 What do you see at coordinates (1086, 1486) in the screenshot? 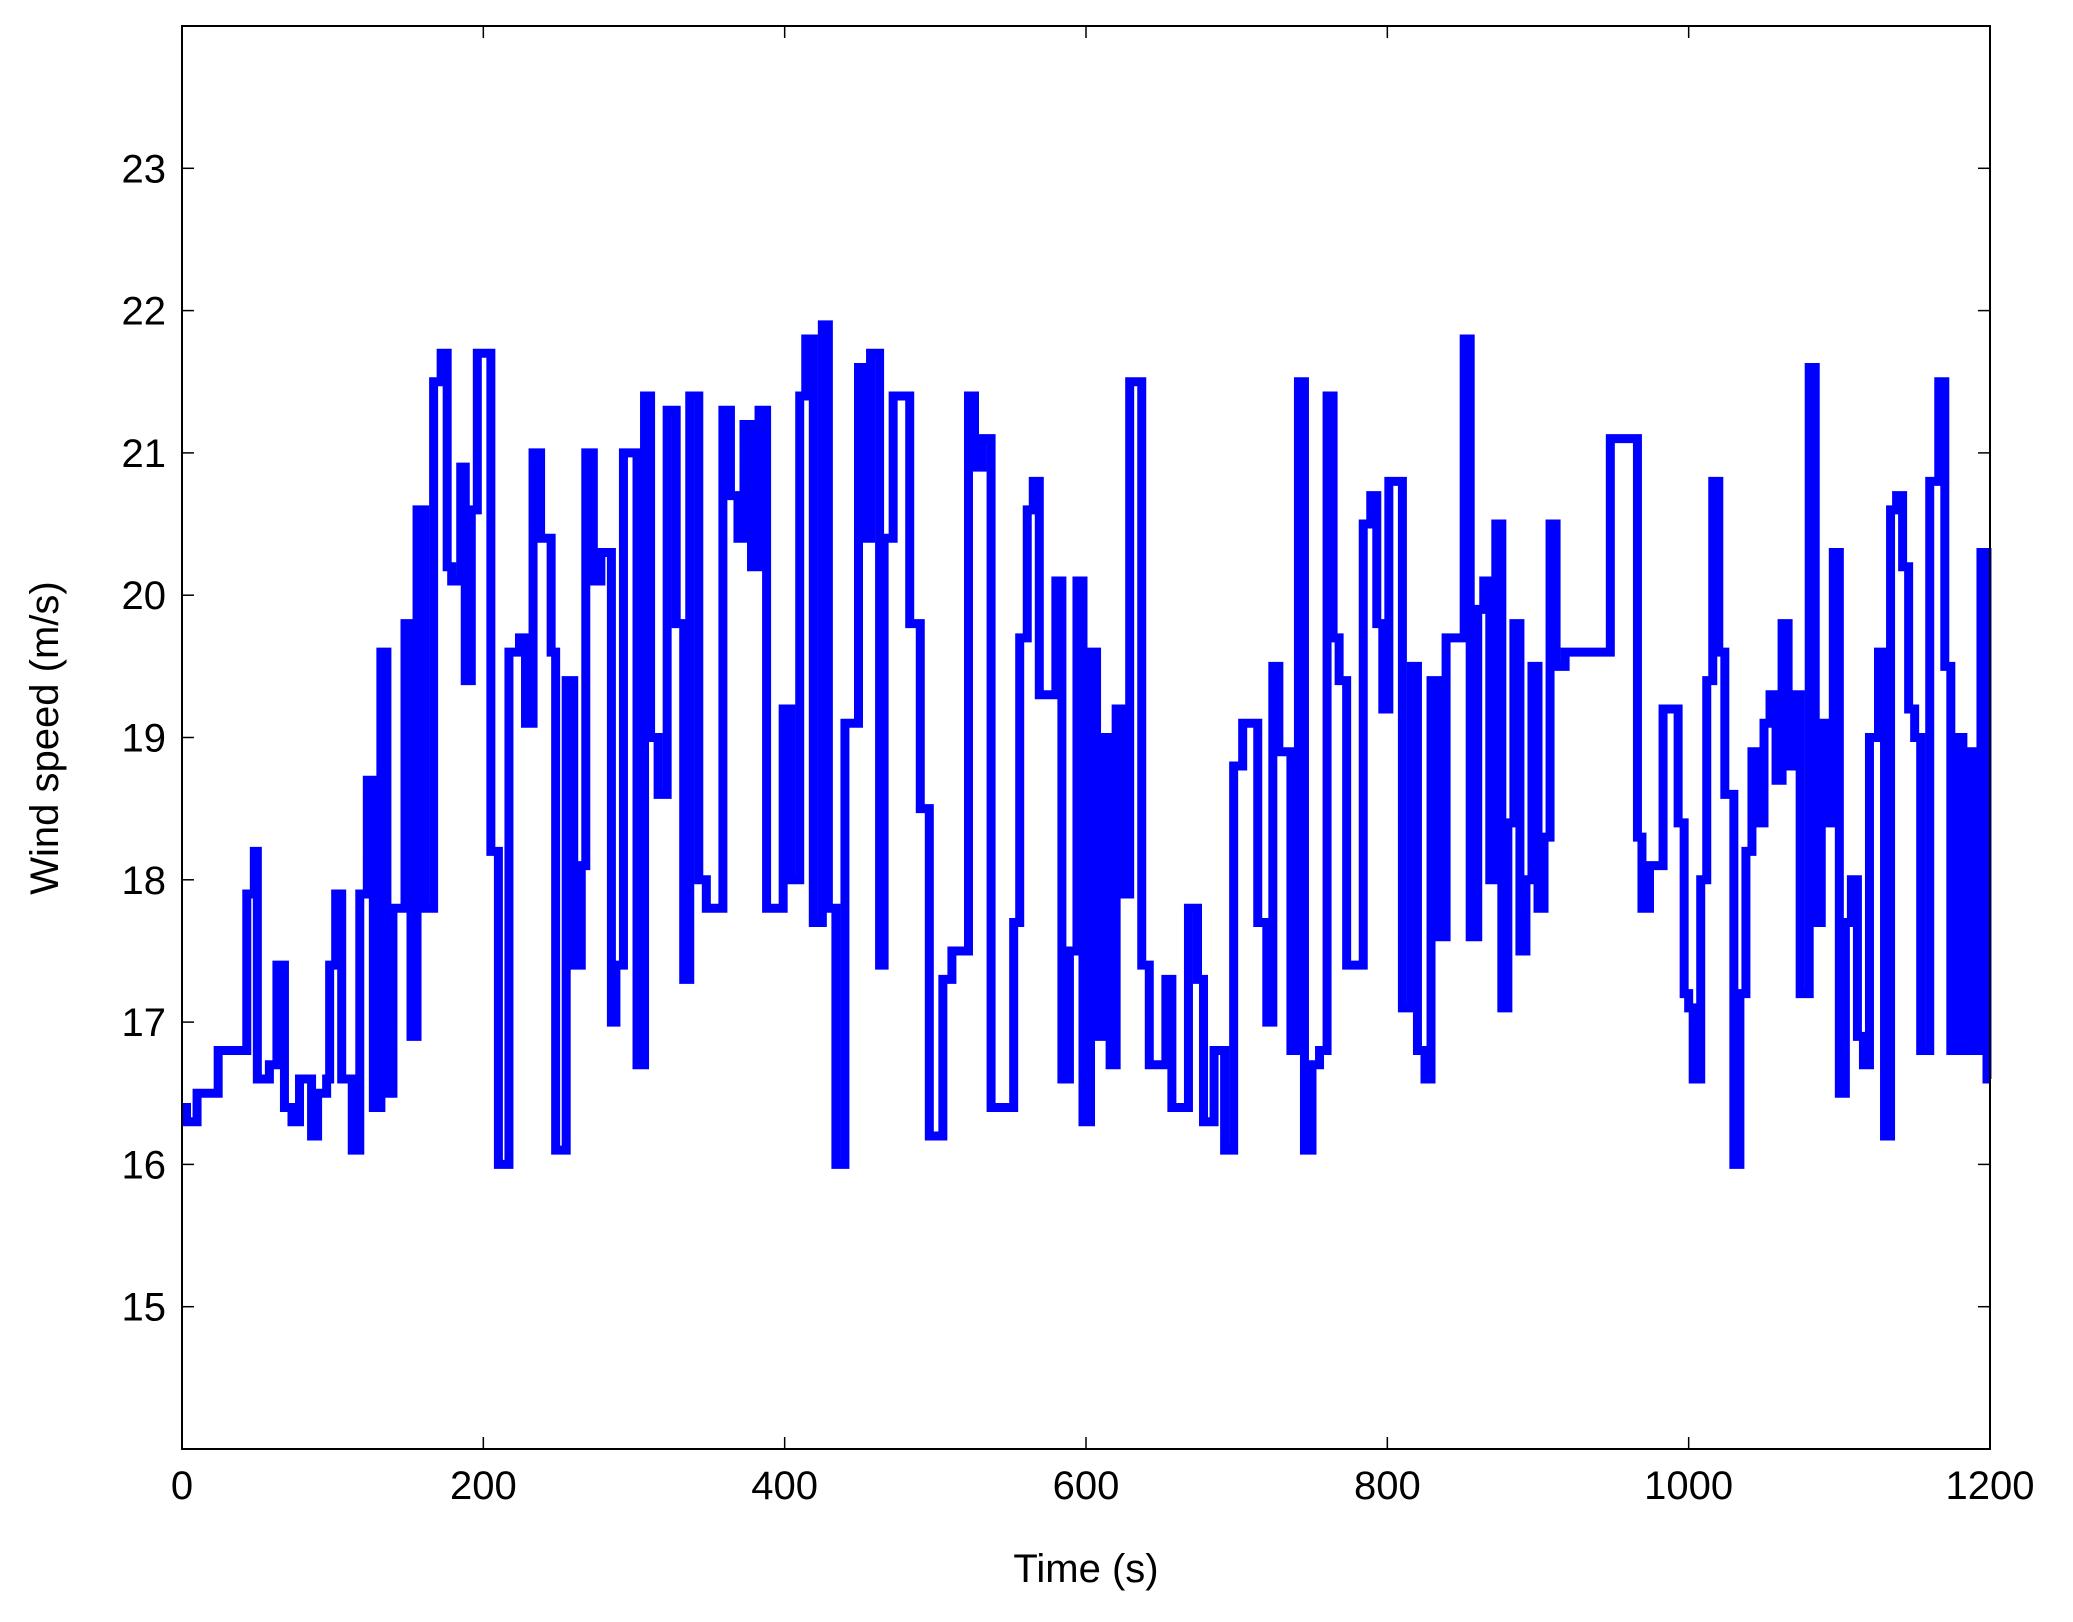
I see `x-tick-label: 600` at bounding box center [1086, 1486].